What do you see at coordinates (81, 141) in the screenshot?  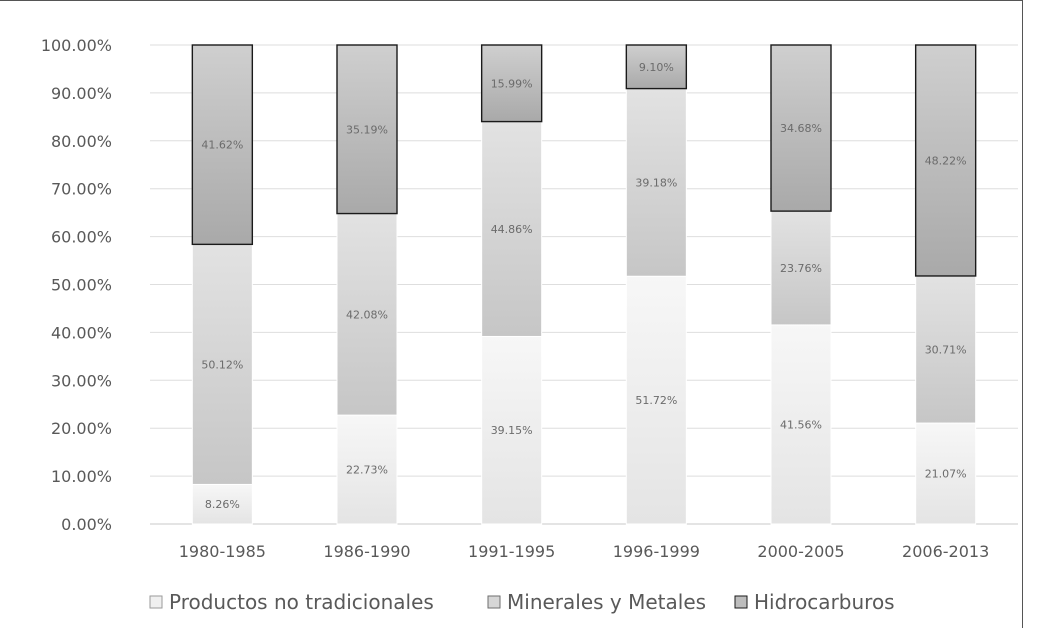 I see `y-tick-label: 80.00%` at bounding box center [81, 141].